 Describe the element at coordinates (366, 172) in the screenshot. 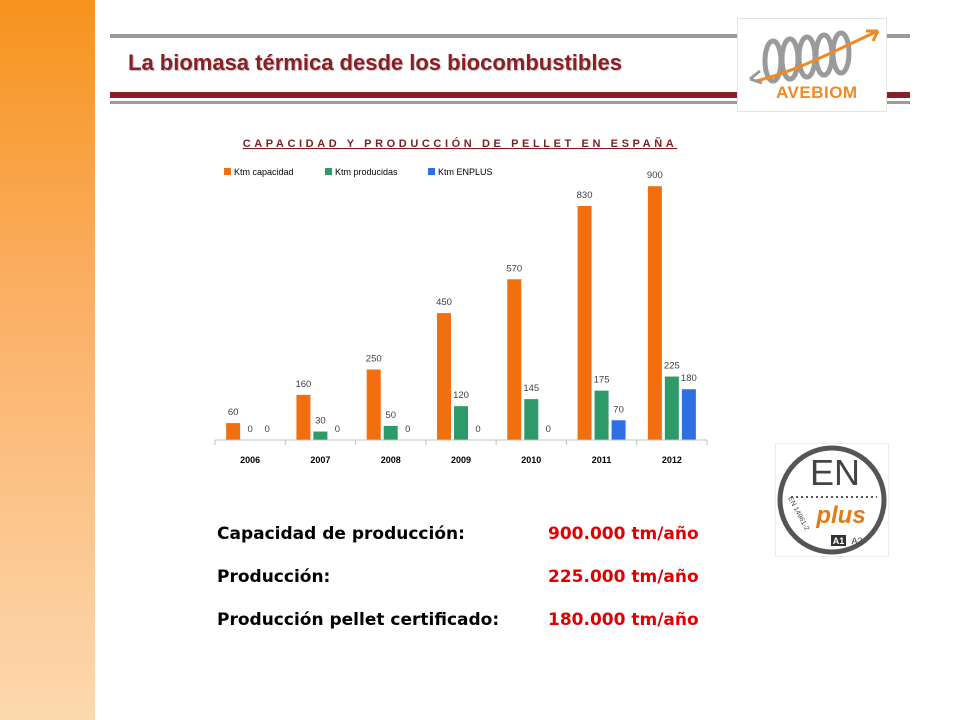

I see `legend-label-produced: Ktm producidas` at that location.